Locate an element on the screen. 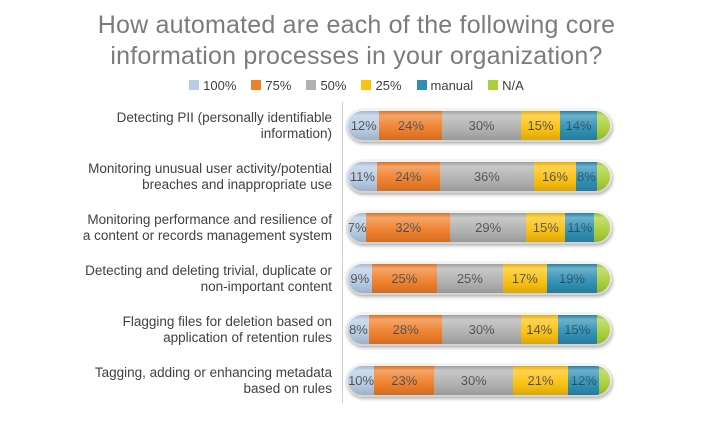 Image resolution: width=713 pixels, height=429 pixels. segment-manual: 14% is located at coordinates (578, 125).